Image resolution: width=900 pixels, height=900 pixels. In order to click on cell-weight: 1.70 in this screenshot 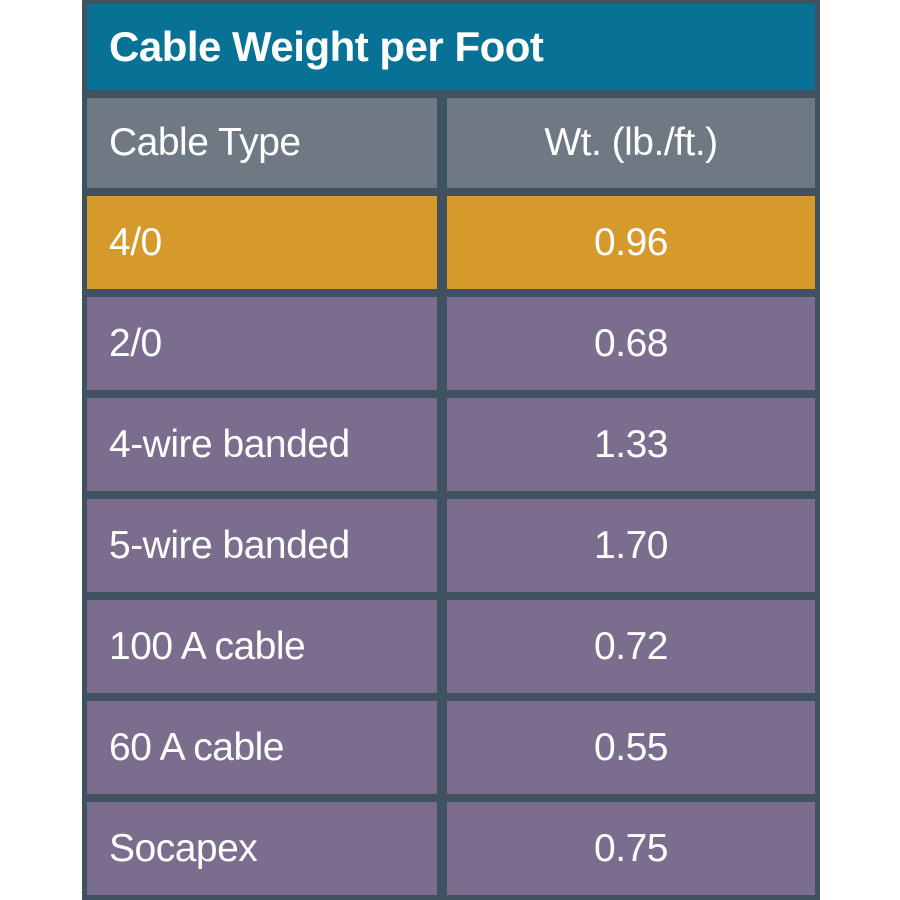, I will do `click(631, 545)`.